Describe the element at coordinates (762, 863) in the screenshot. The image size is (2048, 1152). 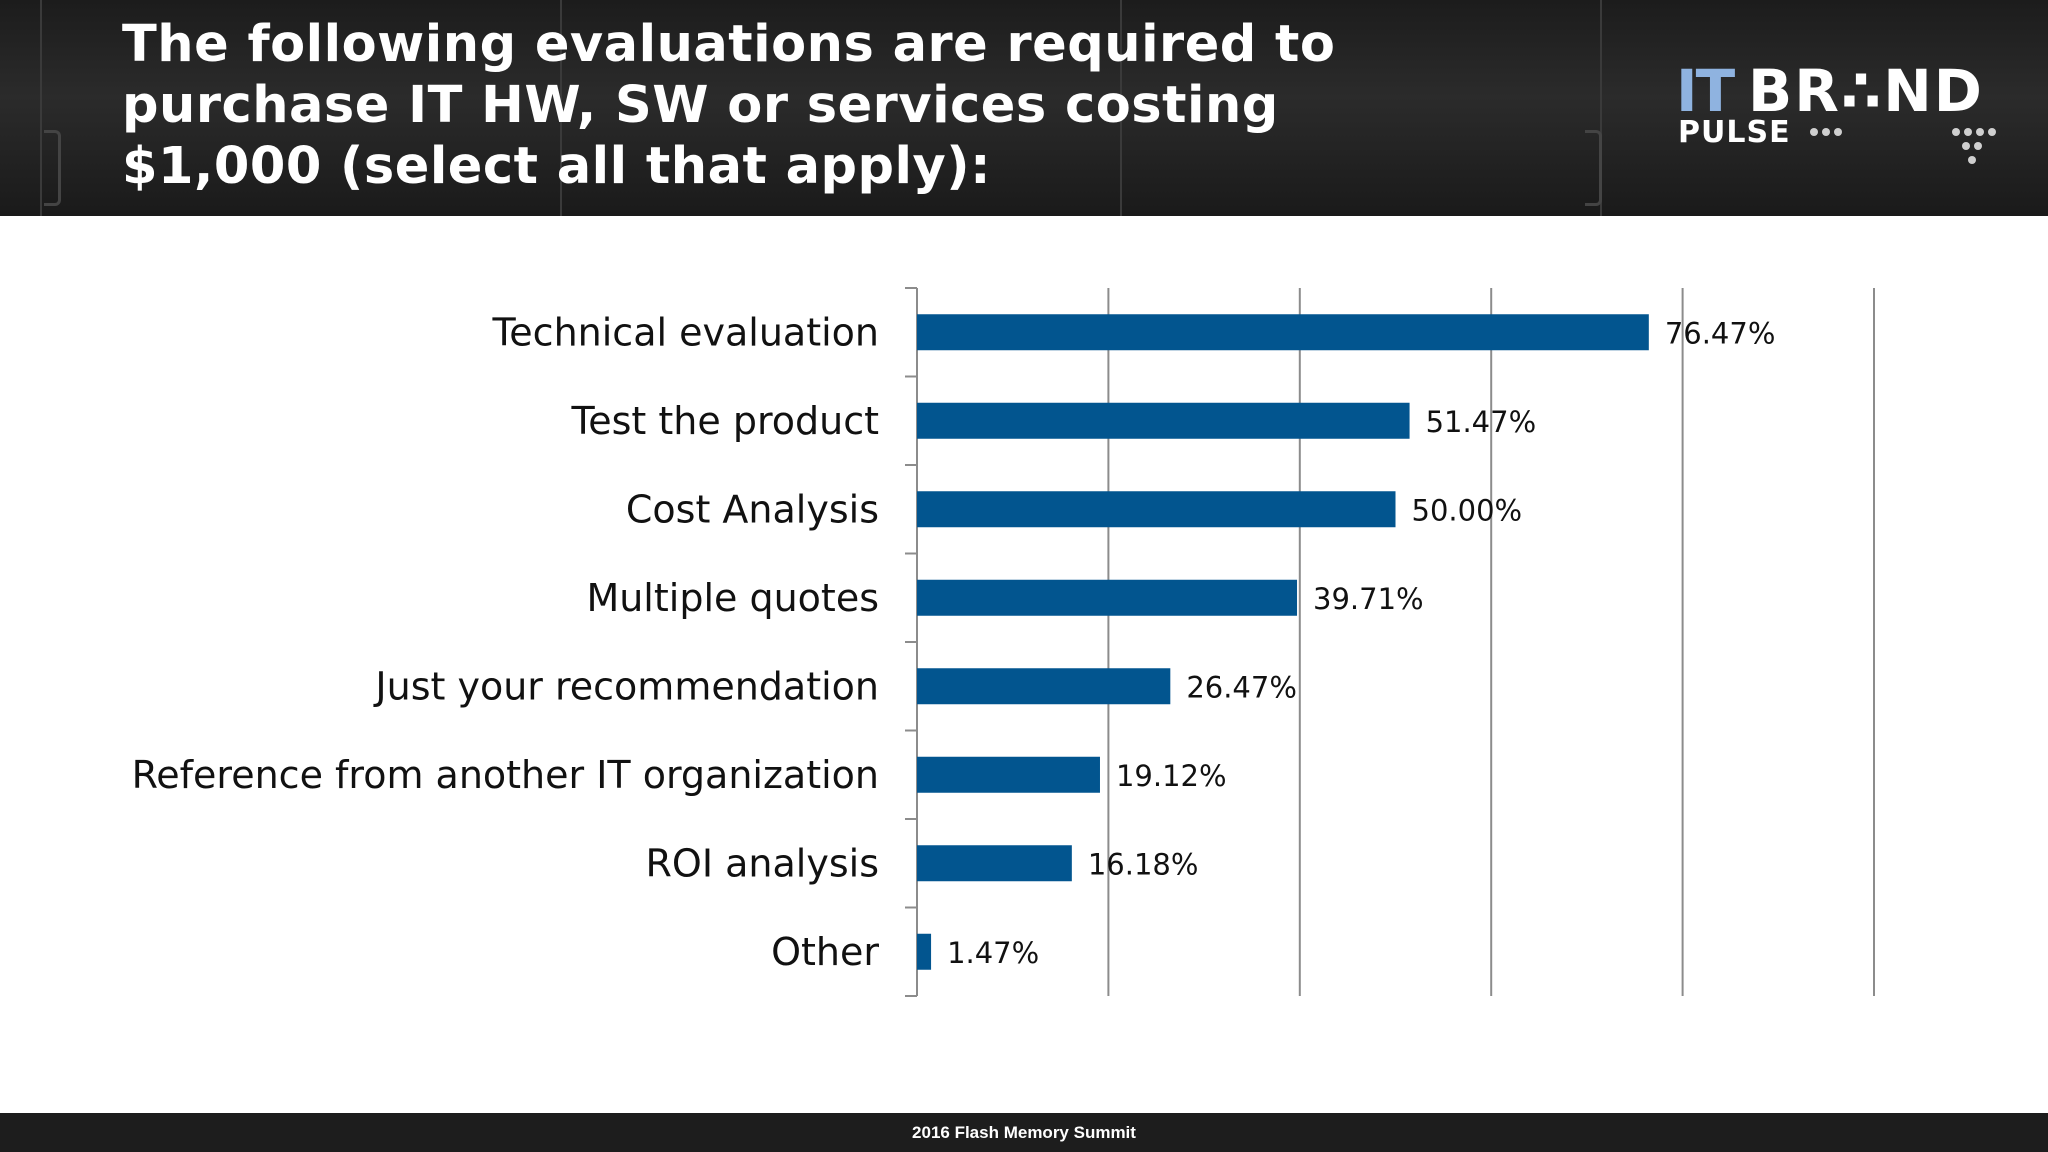
I see `category-label: ROI analysis` at that location.